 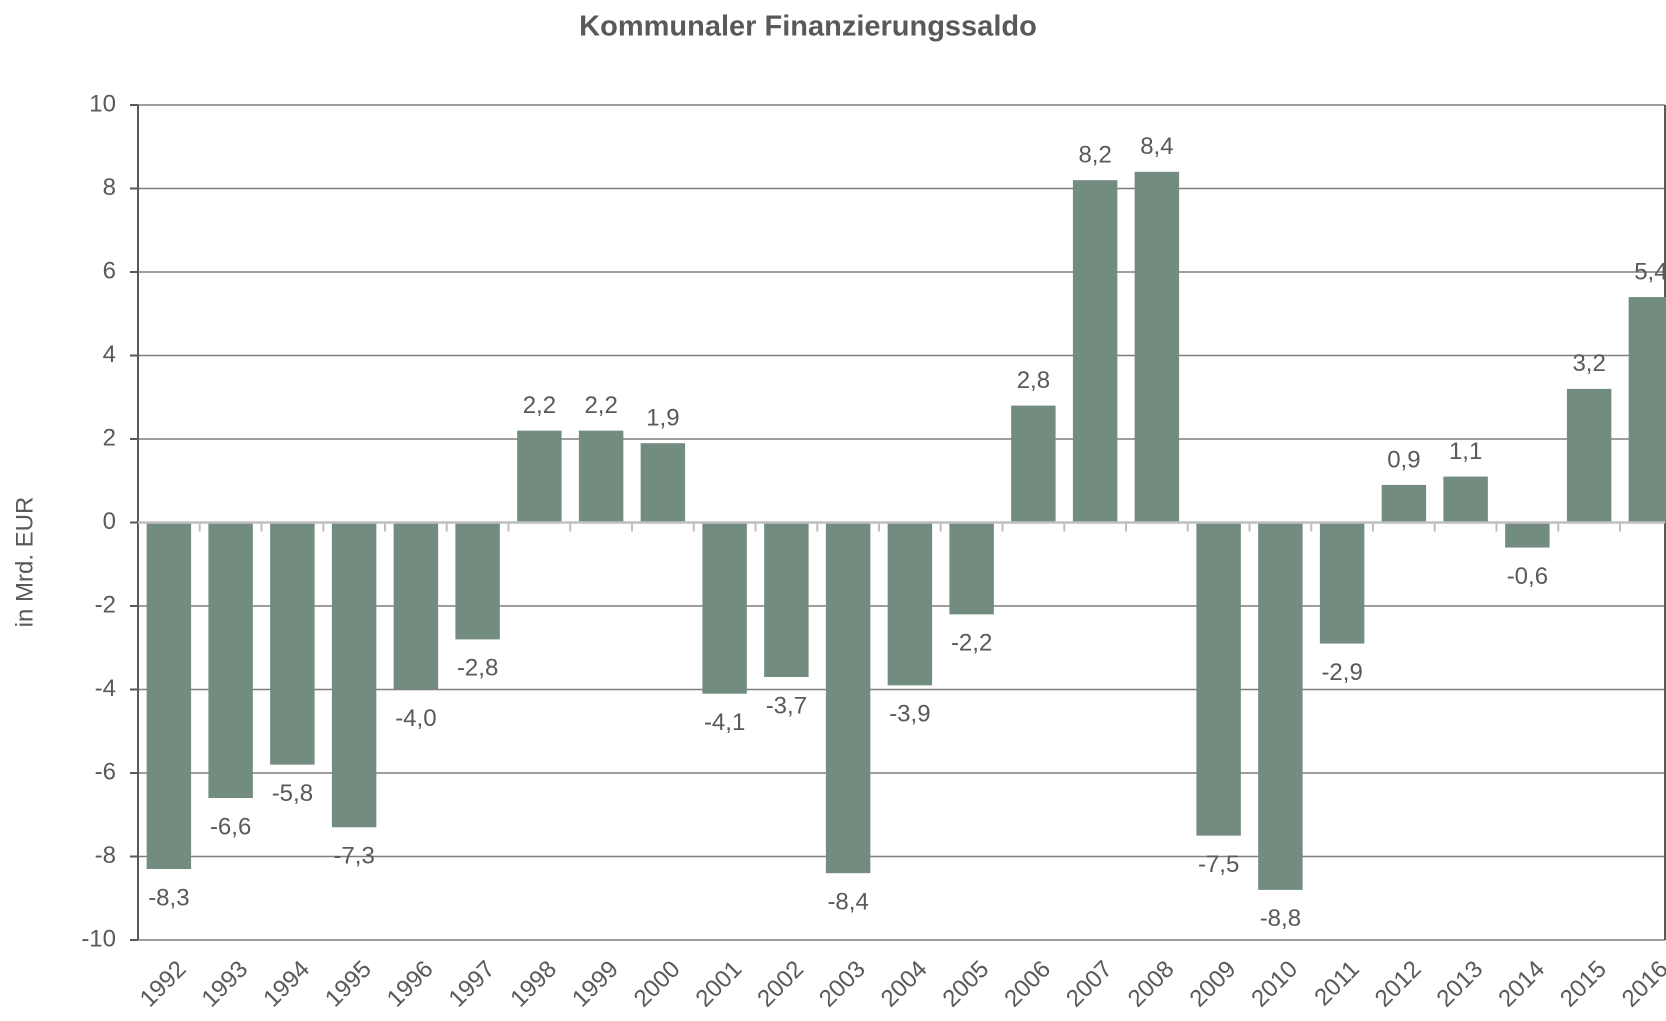 What do you see at coordinates (98, 938) in the screenshot?
I see `y-tick-label: -10` at bounding box center [98, 938].